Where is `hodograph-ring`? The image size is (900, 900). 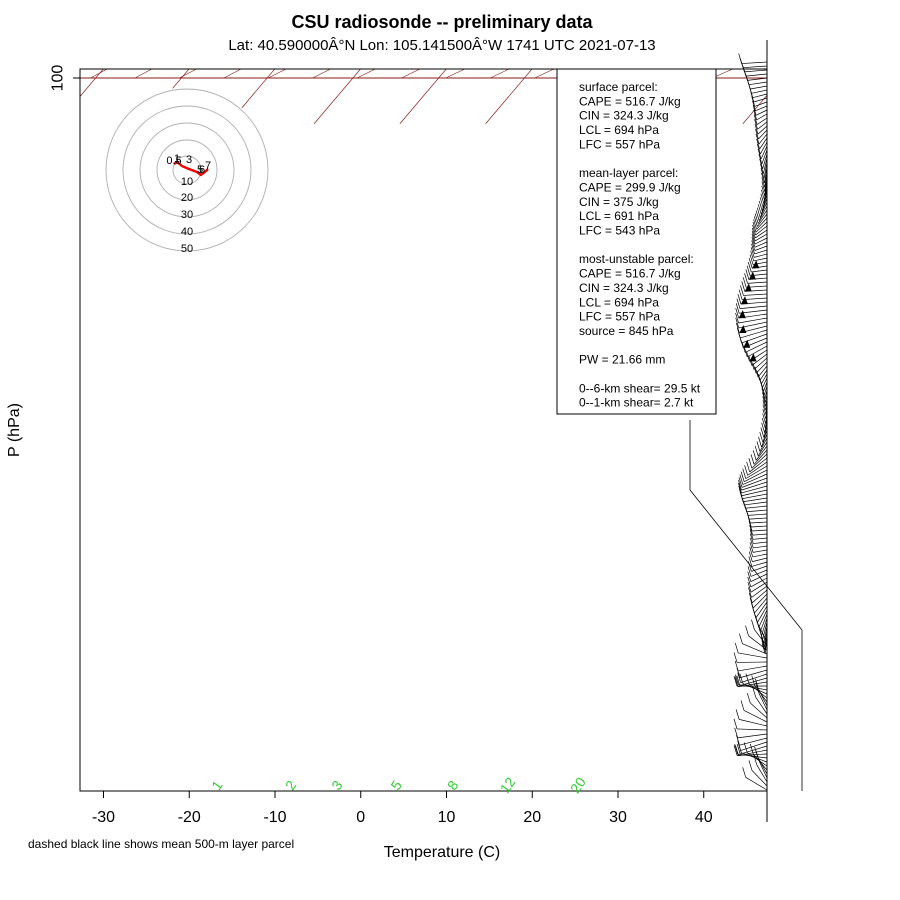 hodograph-ring is located at coordinates (187, 170).